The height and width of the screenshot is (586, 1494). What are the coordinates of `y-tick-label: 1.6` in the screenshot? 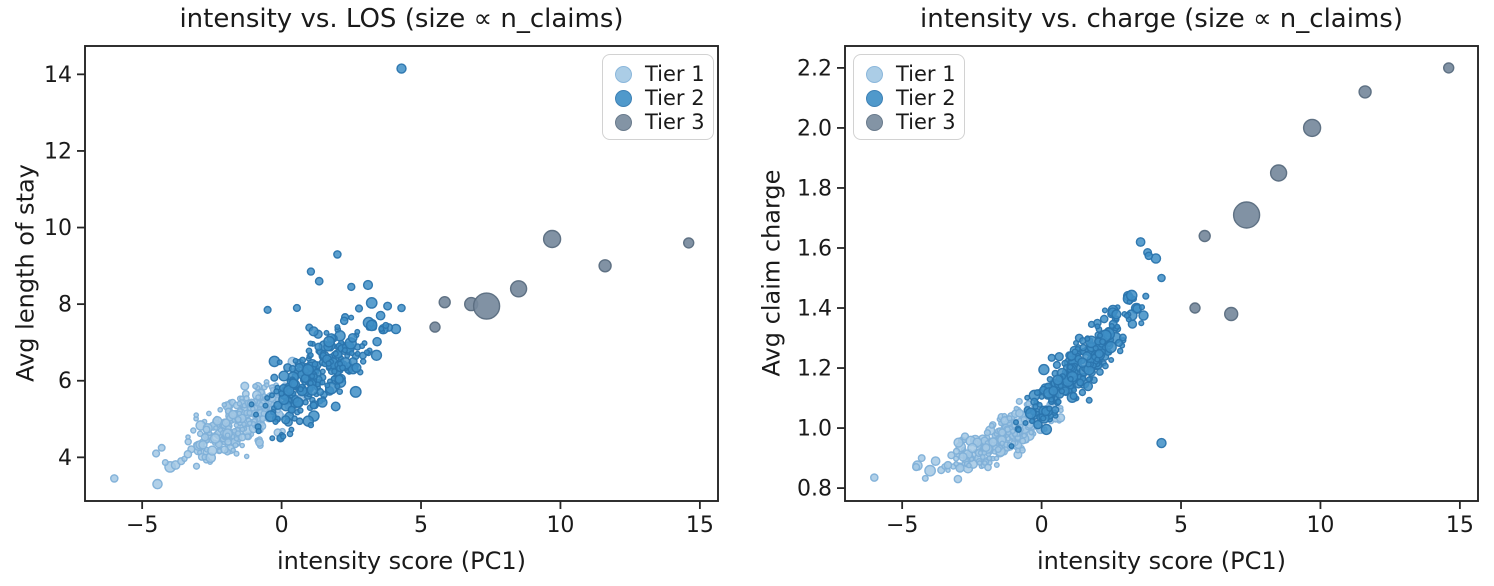 It's located at (814, 248).